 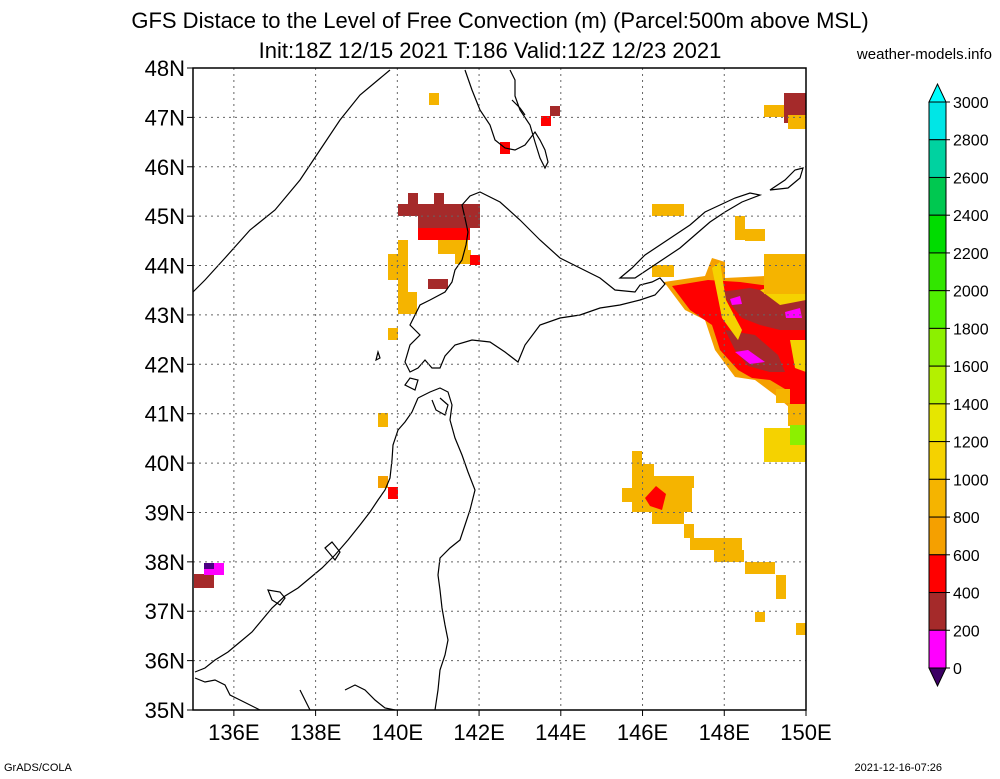 I want to click on colorbar-label: 2000, so click(x=971, y=292).